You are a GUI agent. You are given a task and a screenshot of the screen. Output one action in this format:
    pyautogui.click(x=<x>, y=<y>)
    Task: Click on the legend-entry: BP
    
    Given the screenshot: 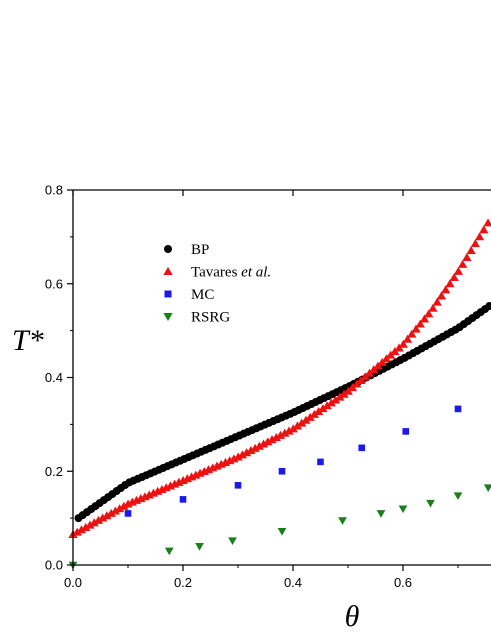 What is the action you would take?
    pyautogui.click(x=200, y=250)
    